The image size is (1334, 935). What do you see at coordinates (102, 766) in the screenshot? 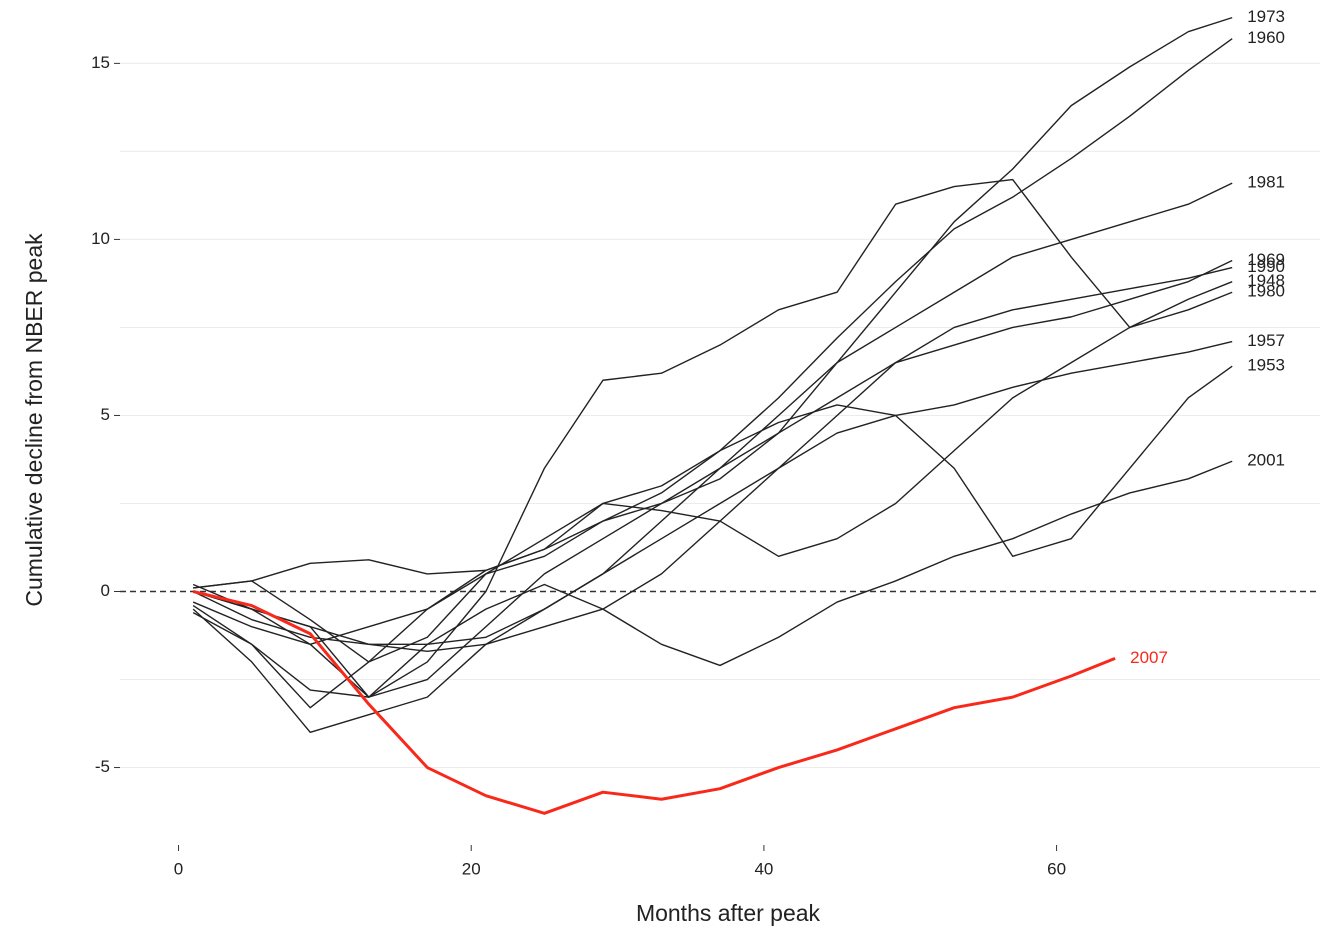
I see `y-tick-label: -5` at bounding box center [102, 766].